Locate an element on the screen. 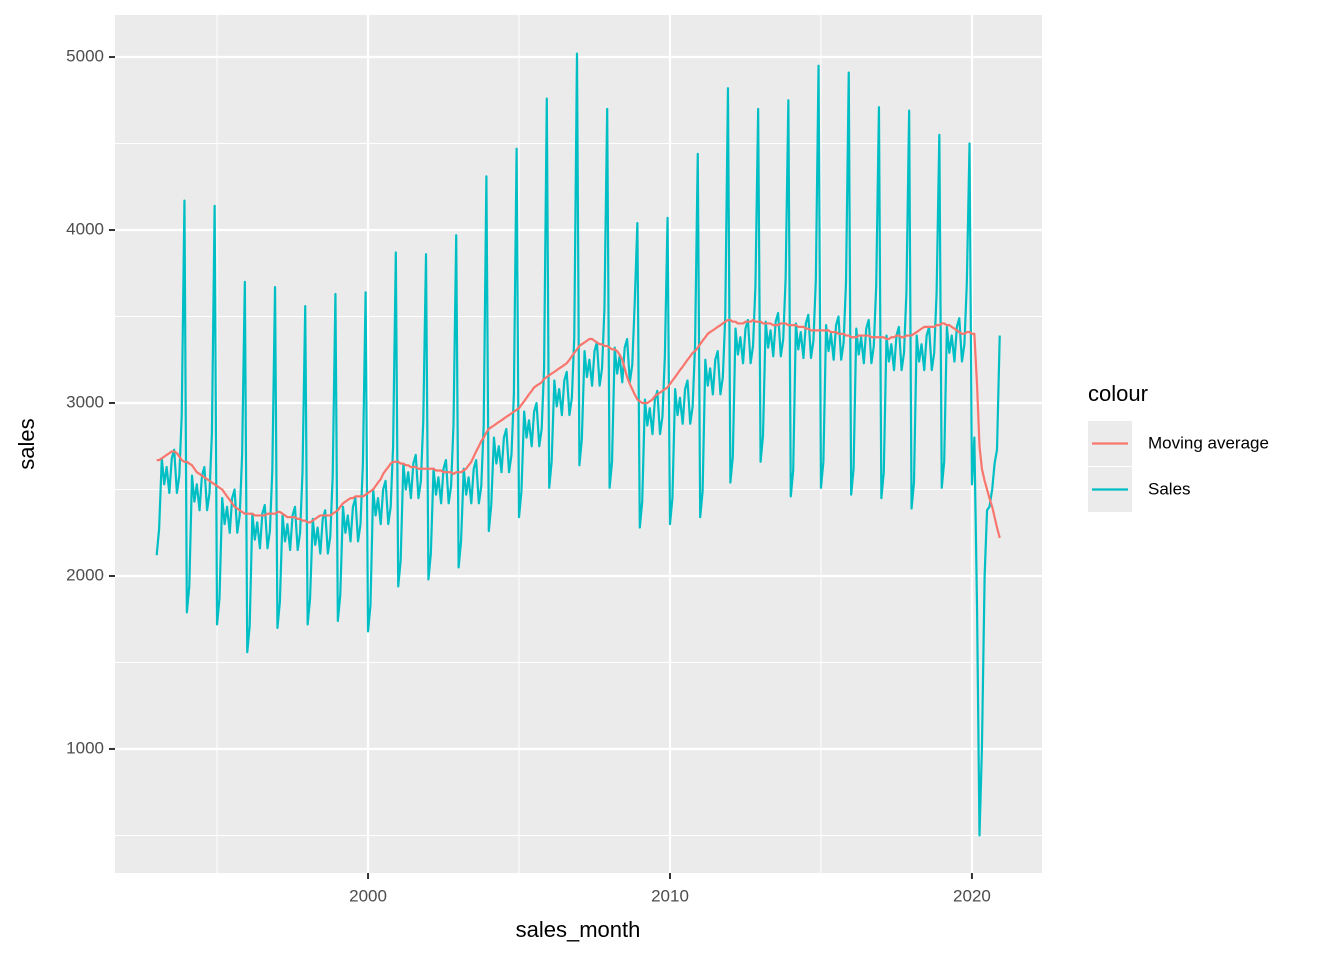 Image resolution: width=1344 pixels, height=960 pixels. y-tick-label: 2000 is located at coordinates (85, 574).